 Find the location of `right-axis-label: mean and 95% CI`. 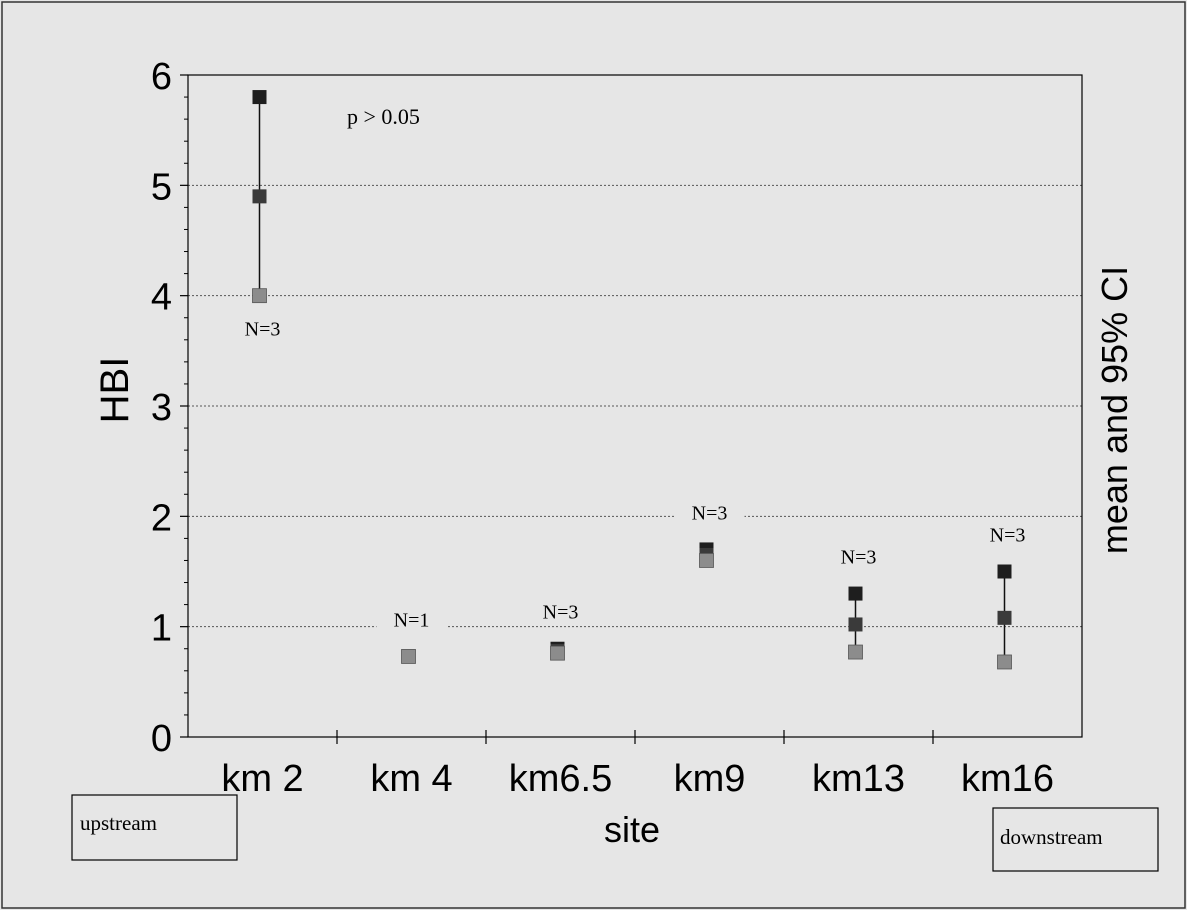

right-axis-label: mean and 95% CI is located at coordinates (1114, 410).